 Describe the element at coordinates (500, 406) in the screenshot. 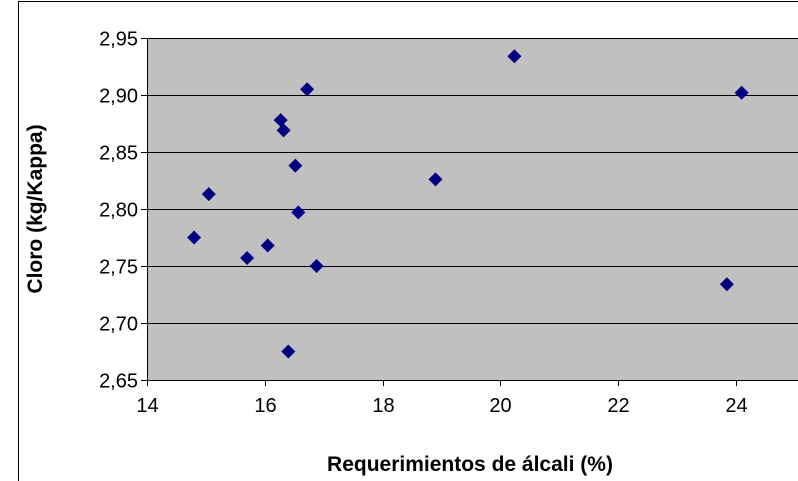

I see `x-tick-label-3: 20` at that location.